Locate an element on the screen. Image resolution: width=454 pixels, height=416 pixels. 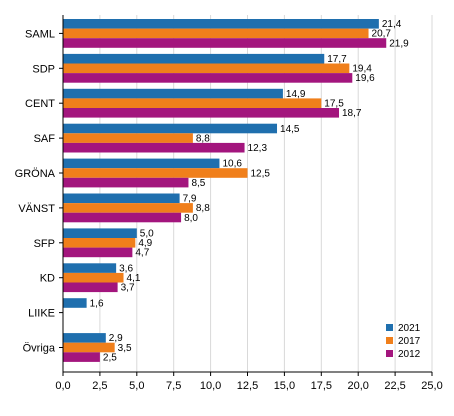
data-label: 8,0 is located at coordinates (191, 218).